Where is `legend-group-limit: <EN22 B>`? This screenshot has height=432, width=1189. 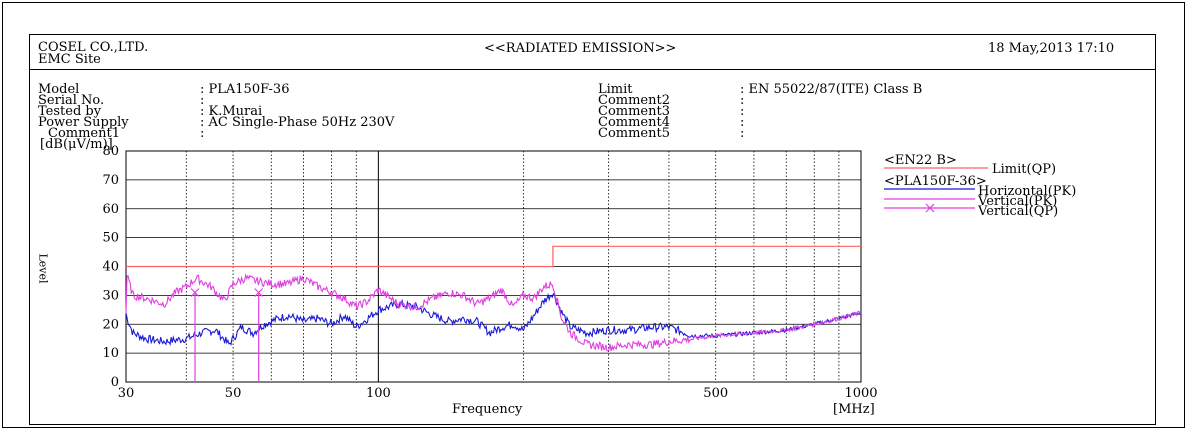 legend-group-limit: <EN22 B> is located at coordinates (920, 160).